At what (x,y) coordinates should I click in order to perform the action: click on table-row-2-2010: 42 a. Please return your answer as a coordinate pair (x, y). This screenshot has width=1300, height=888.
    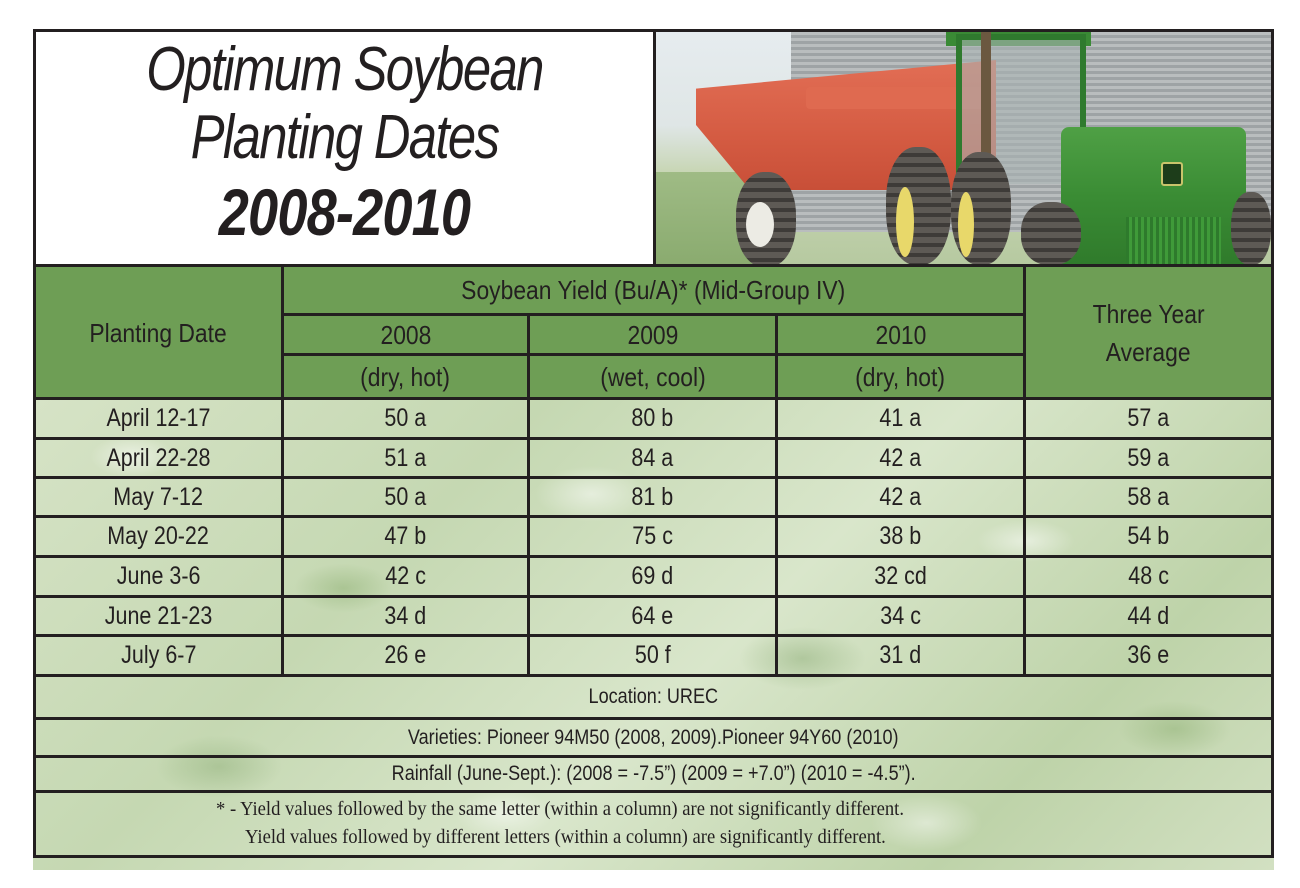
    Looking at the image, I should click on (900, 496).